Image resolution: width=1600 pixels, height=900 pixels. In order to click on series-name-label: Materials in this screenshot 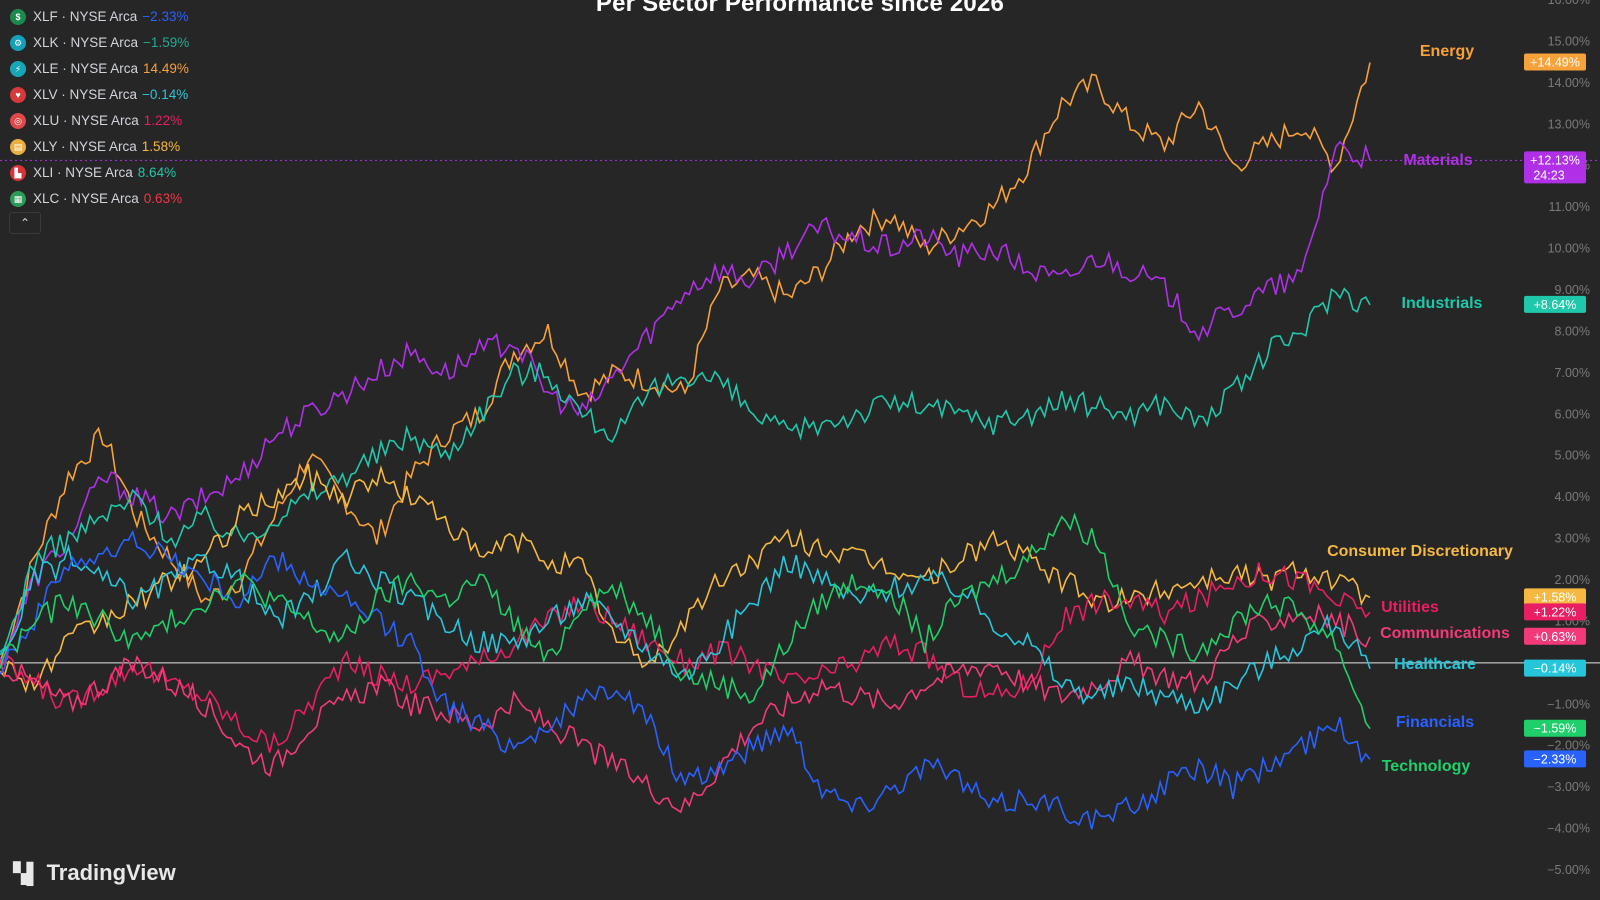, I will do `click(1437, 160)`.